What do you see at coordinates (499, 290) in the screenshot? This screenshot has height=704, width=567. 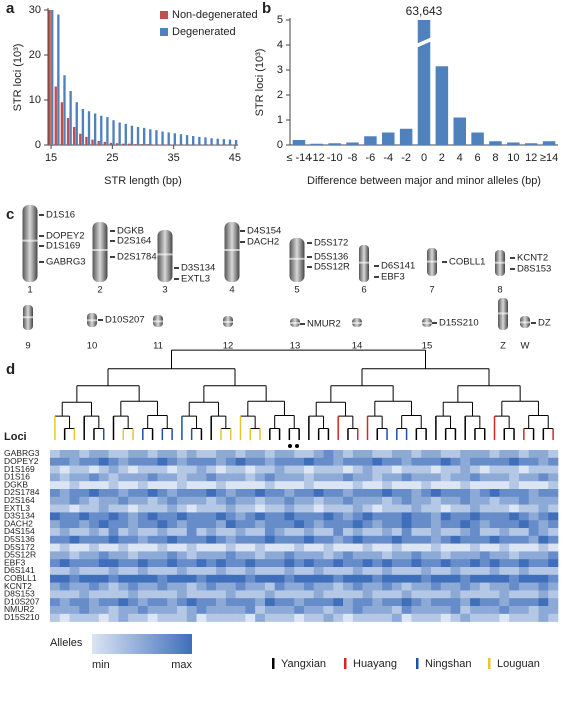 I see `chromosome-number: 8` at bounding box center [499, 290].